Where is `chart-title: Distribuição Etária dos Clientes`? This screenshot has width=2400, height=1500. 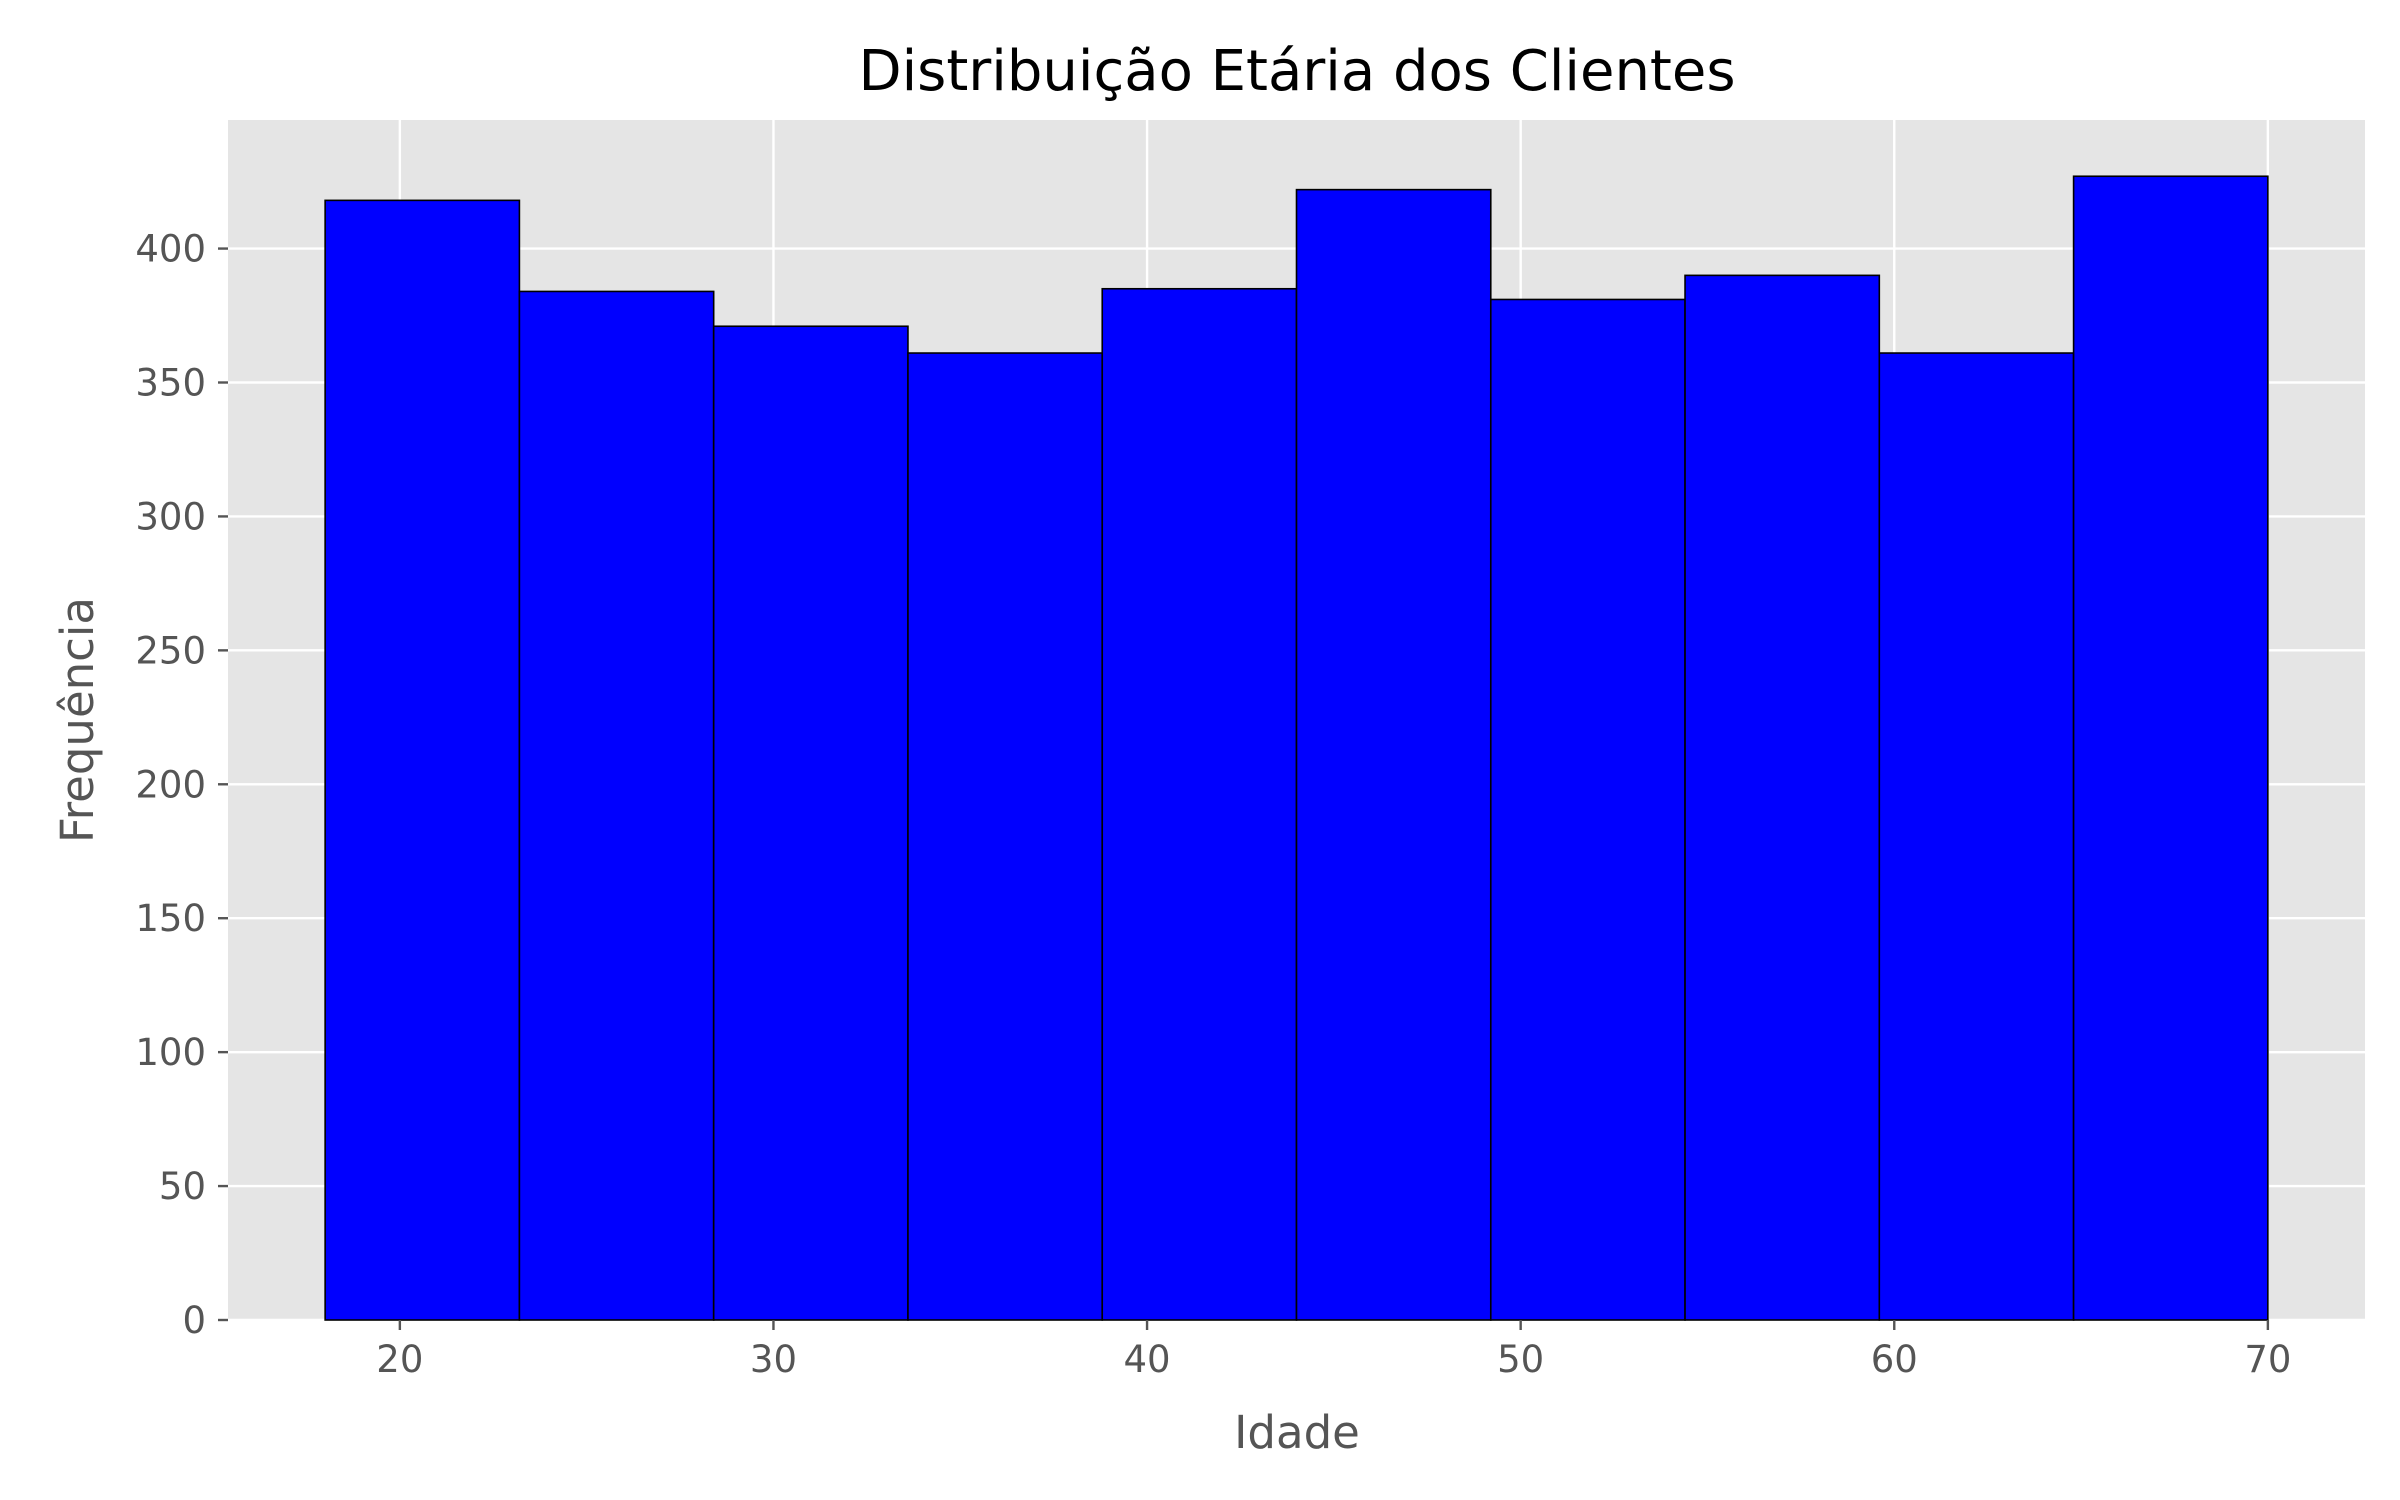 chart-title: Distribuição Etária dos Clientes is located at coordinates (1296, 71).